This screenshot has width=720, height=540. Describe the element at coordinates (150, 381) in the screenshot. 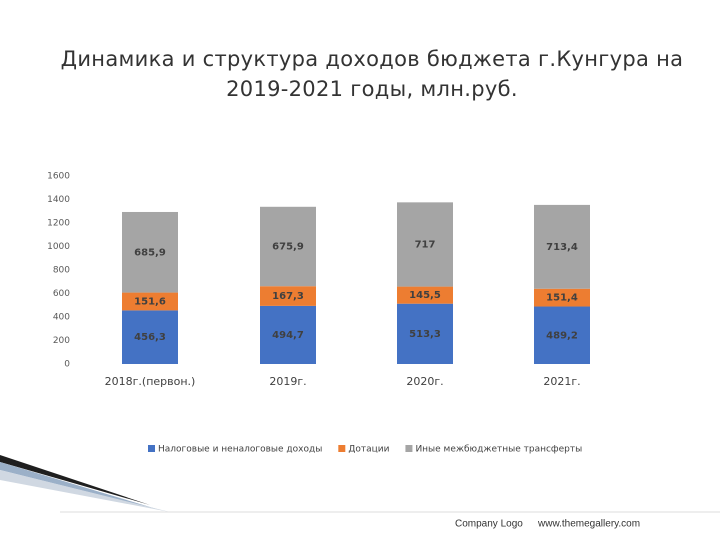

I see `x-tick-label: 2018г.(первон.)` at that location.